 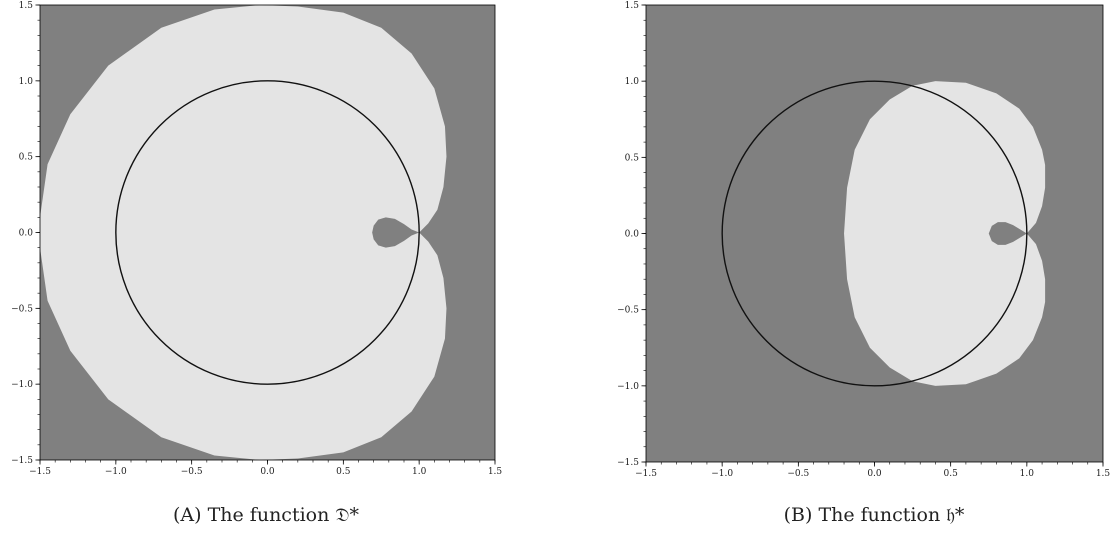 I want to click on chart-caption: (B) The function 𝔥*, so click(x=874, y=515).